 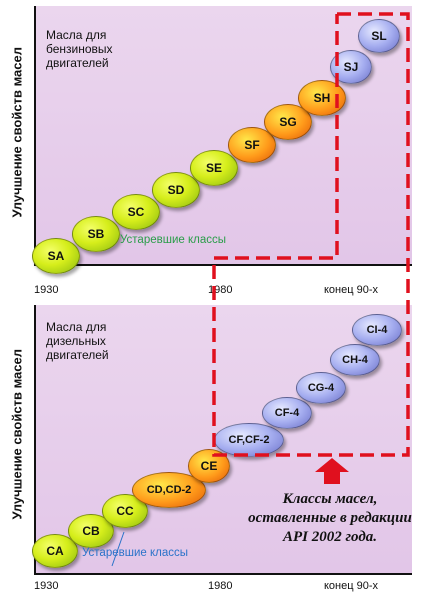 I want to click on red-up-arrow-icon, so click(x=332, y=471).